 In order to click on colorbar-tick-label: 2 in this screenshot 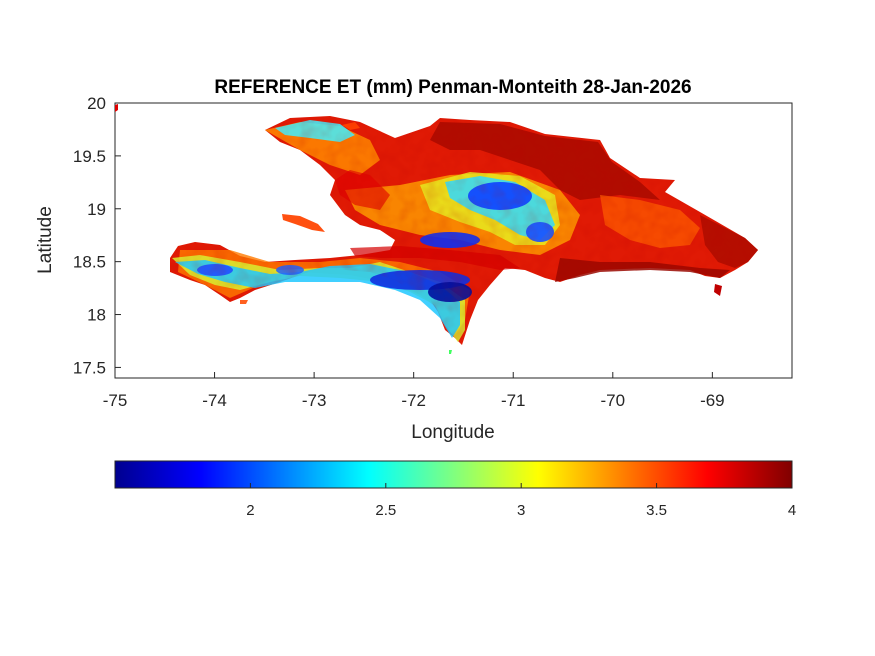, I will do `click(250, 510)`.